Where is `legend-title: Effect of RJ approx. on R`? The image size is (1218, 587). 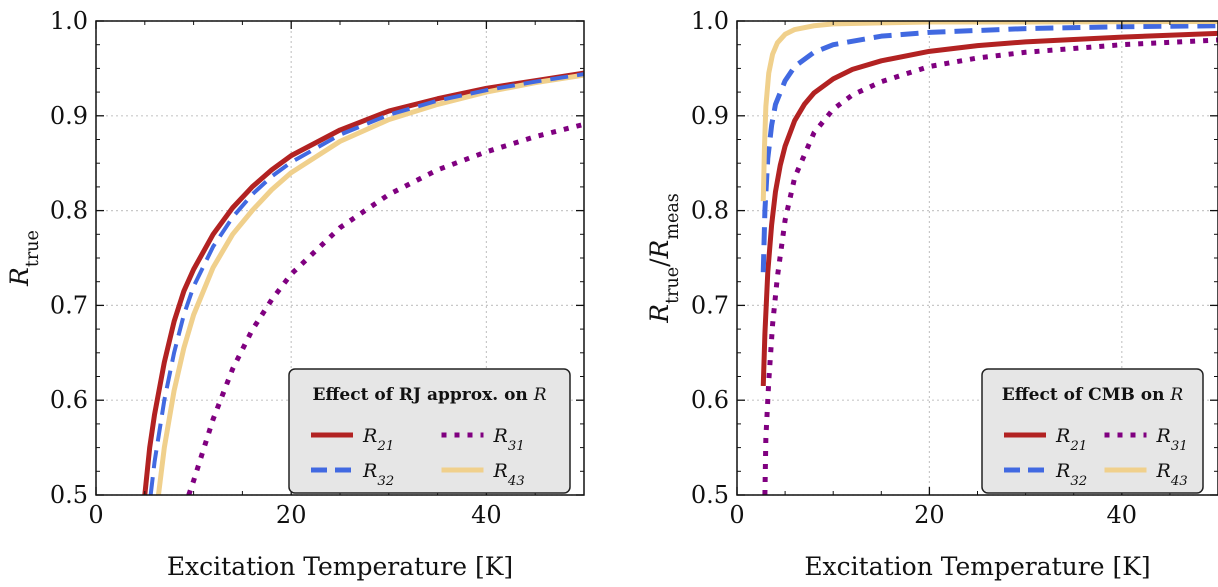 legend-title: Effect of RJ approx. on R is located at coordinates (430, 395).